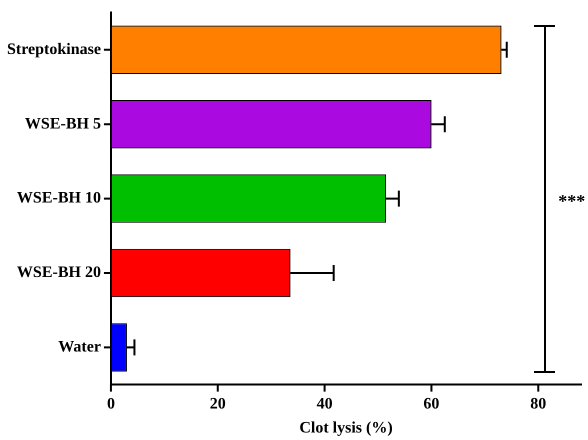 This screenshot has height=440, width=588. Describe the element at coordinates (79, 347) in the screenshot. I see `y-tick-label: Water` at that location.